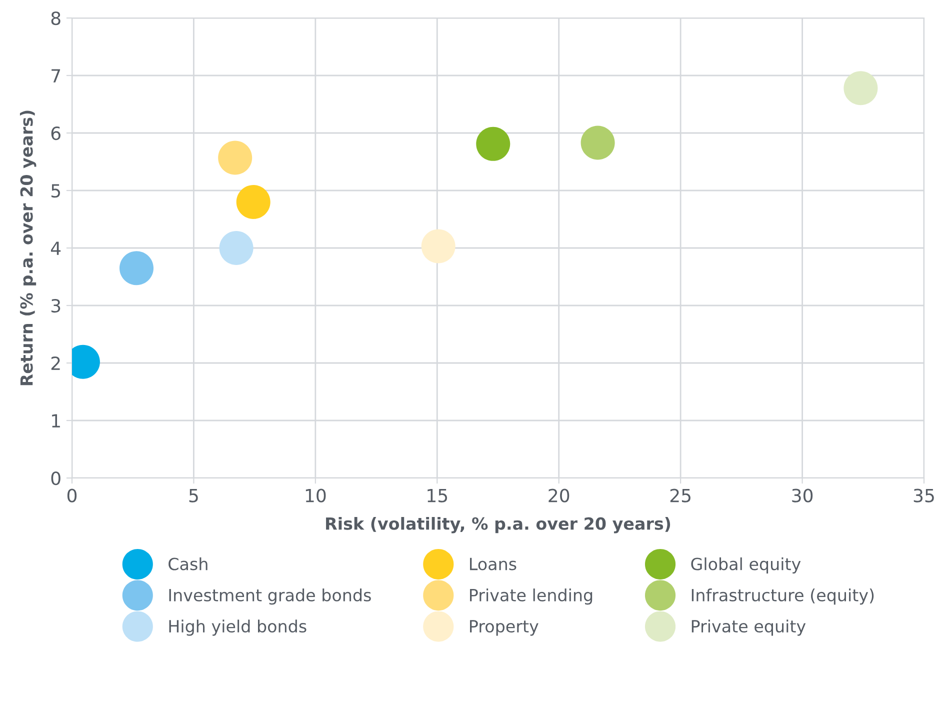 The width and height of the screenshot is (950, 708). I want to click on x-tick-label: 15, so click(438, 495).